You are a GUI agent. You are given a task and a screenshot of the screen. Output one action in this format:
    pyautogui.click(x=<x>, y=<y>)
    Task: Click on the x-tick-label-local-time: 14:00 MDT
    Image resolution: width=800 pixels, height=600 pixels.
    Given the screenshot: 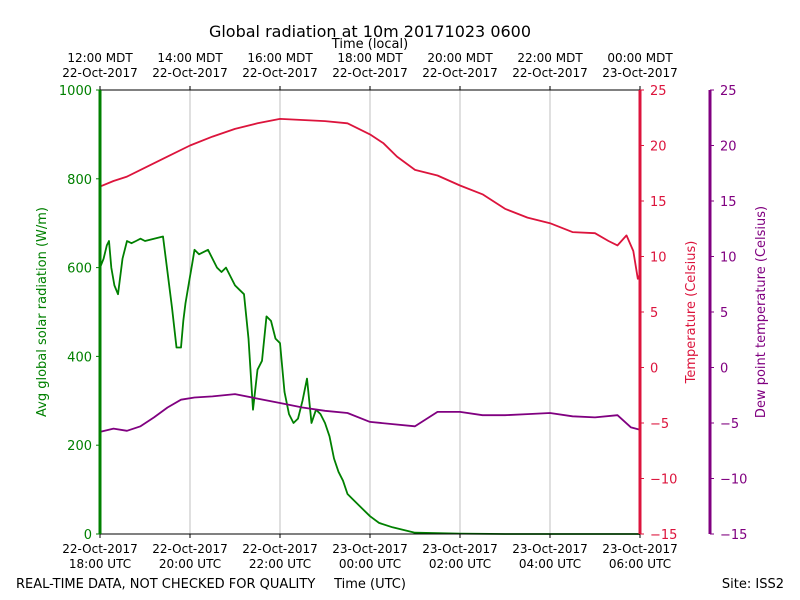 What is the action you would take?
    pyautogui.click(x=190, y=58)
    